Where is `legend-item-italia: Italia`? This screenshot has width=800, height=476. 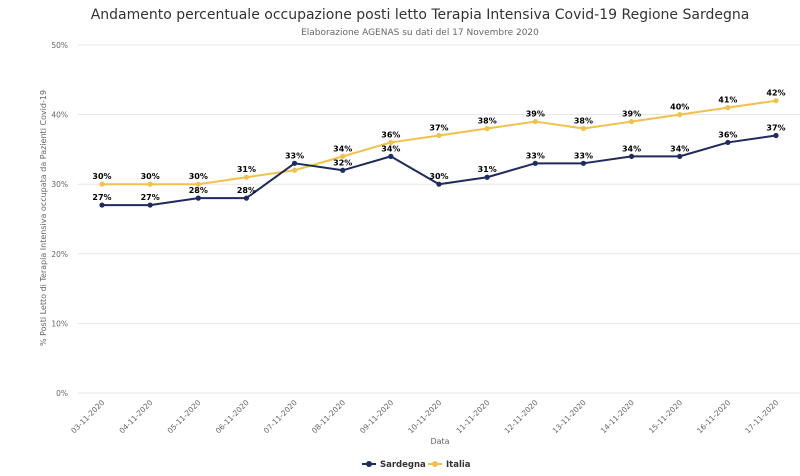 legend-item-italia: Italia is located at coordinates (449, 465).